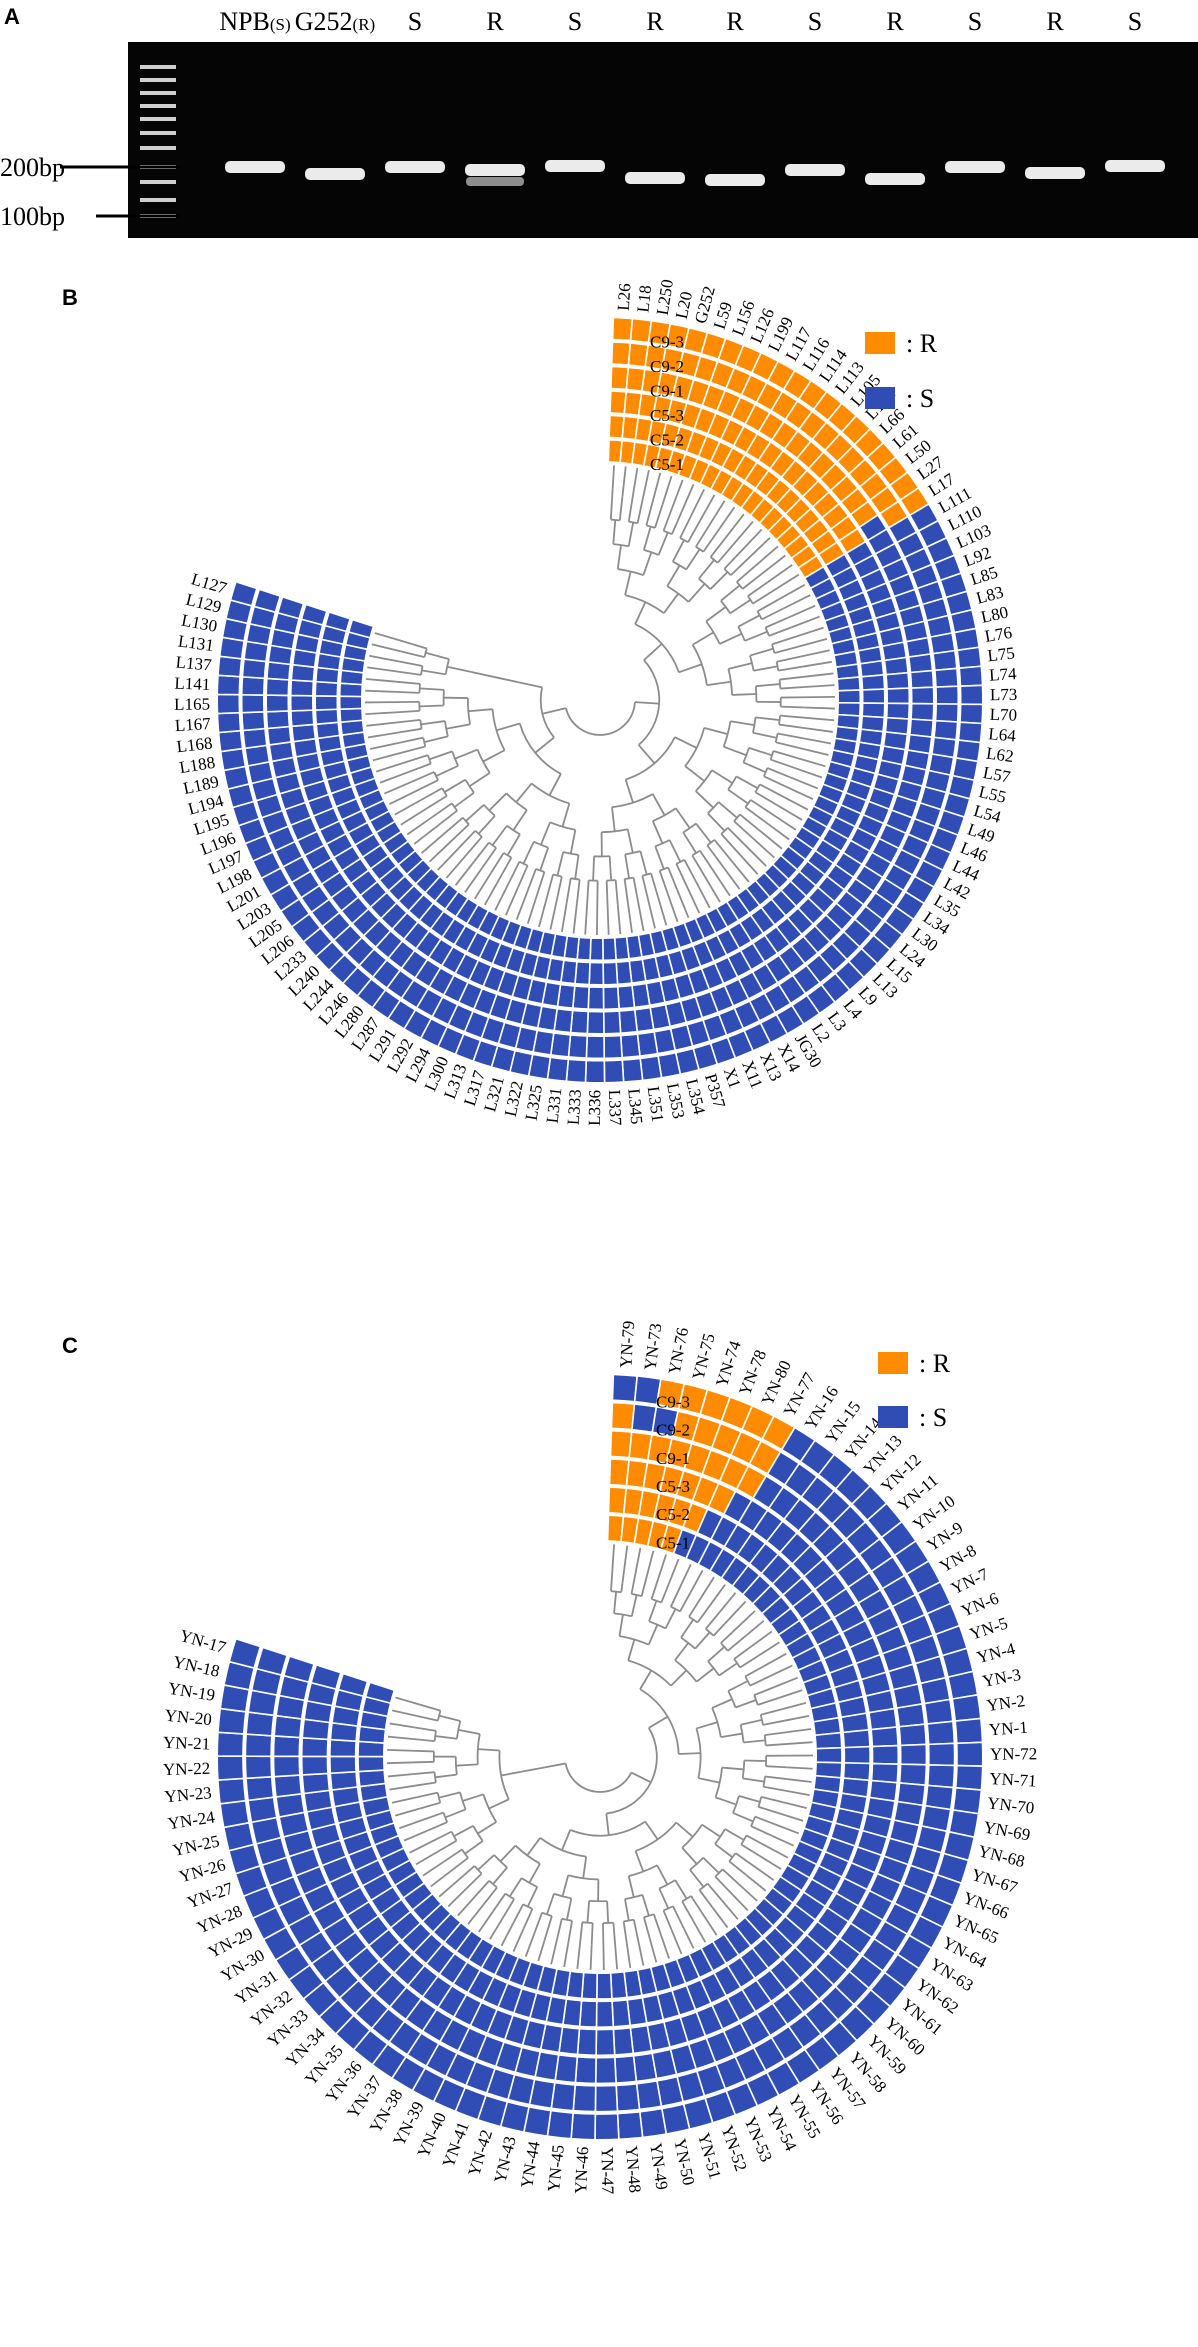 The height and width of the screenshot is (2347, 1198). Describe the element at coordinates (12, 16) in the screenshot. I see `panel-a-letter: A` at that location.